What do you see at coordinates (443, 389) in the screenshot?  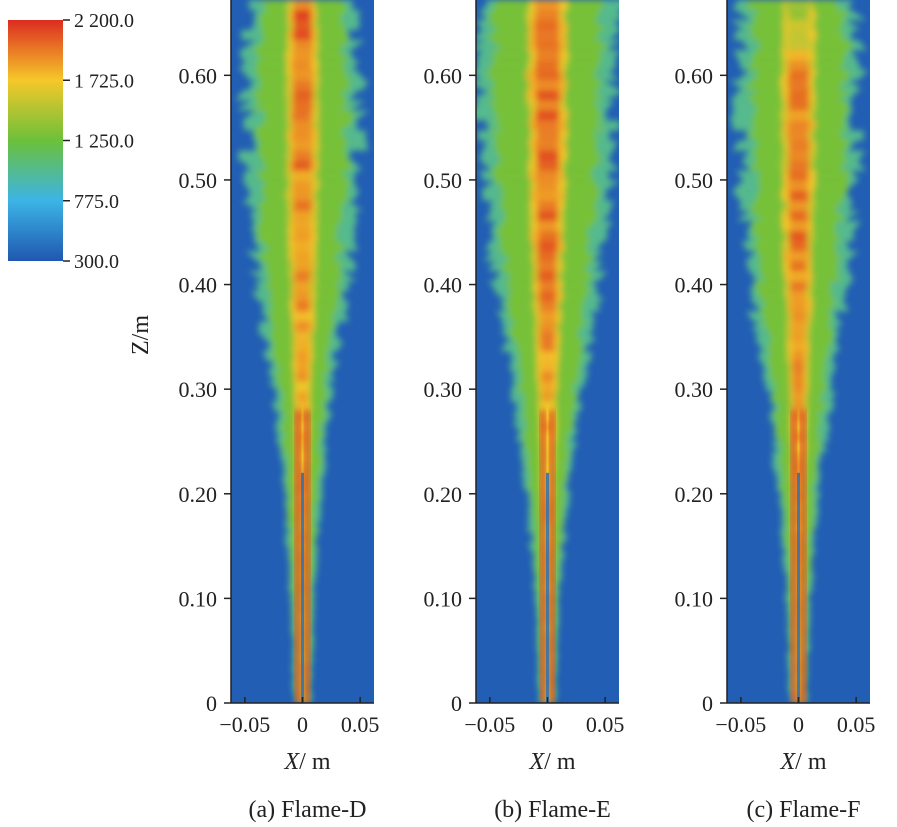 I see `y-tick-label: 0.30` at bounding box center [443, 389].